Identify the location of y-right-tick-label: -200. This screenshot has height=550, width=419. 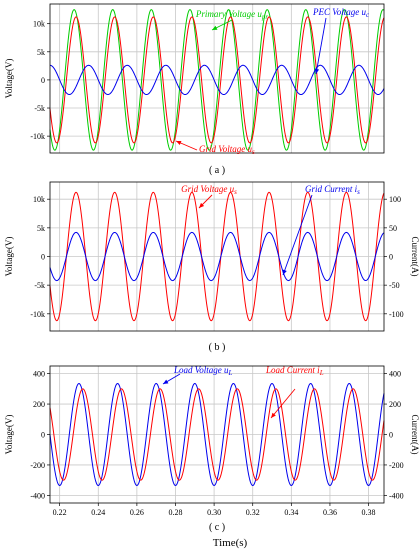
(396, 465).